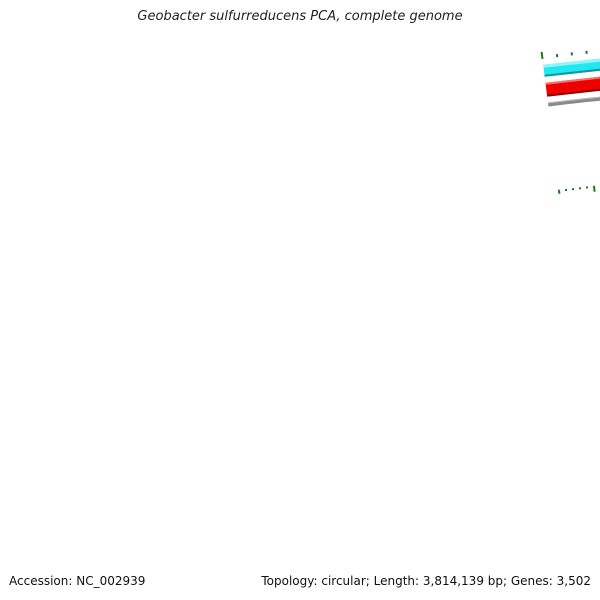 Image resolution: width=600 pixels, height=600 pixels. Describe the element at coordinates (572, 80) in the screenshot. I see `cds-arrow-highlight` at that location.